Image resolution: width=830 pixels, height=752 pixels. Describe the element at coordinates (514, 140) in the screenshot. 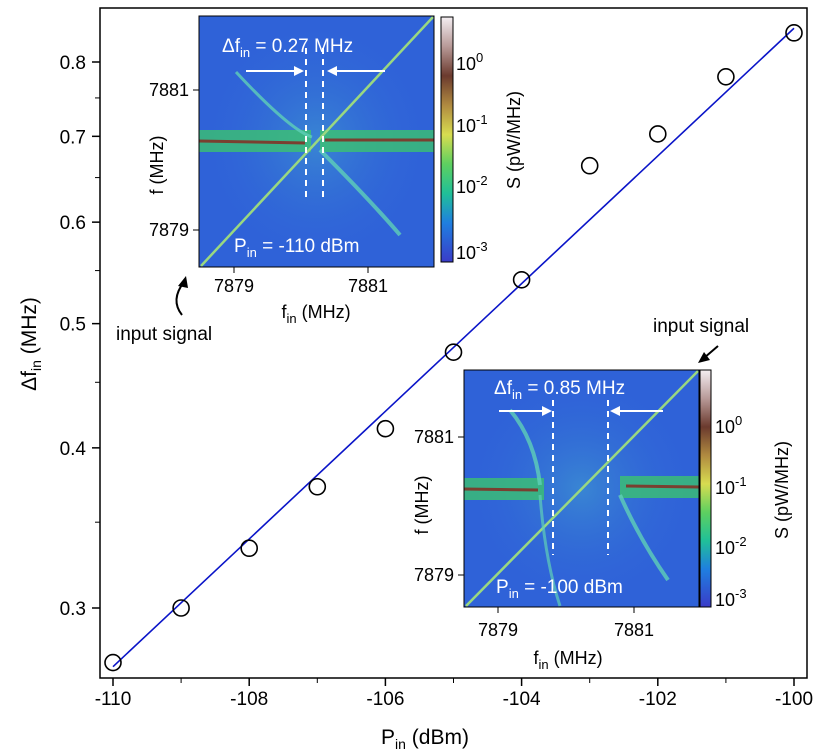

I see `inset1-cblabel: S (pW/MHz)` at that location.